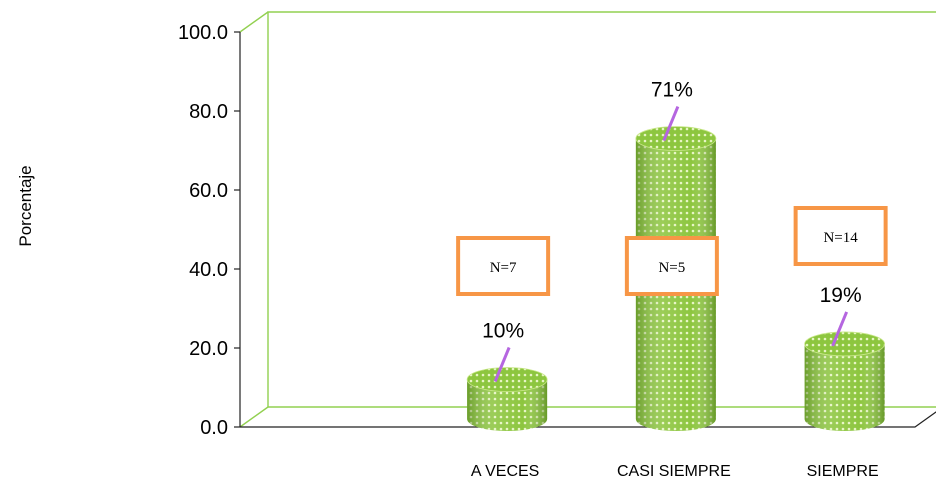 Image resolution: width=936 pixels, height=484 pixels. I want to click on data-label: 19%, so click(841, 295).